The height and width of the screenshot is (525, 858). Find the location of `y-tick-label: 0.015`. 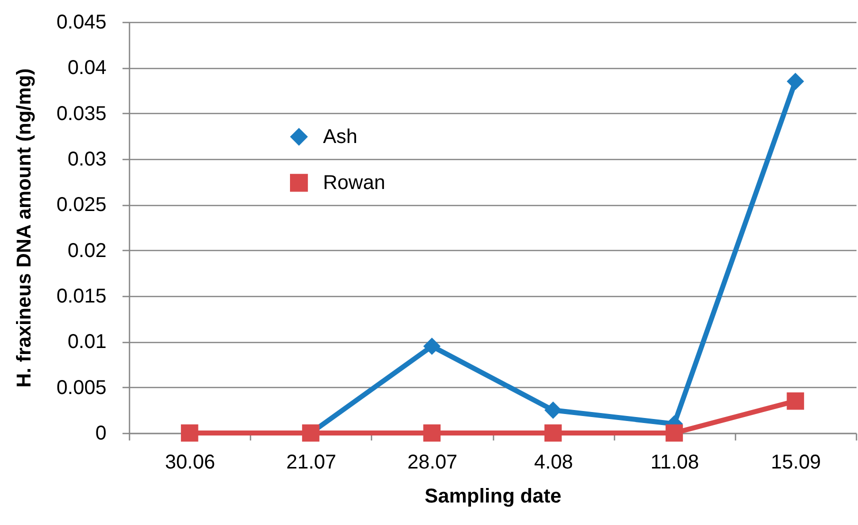

y-tick-label: 0.015 is located at coordinates (81, 297).